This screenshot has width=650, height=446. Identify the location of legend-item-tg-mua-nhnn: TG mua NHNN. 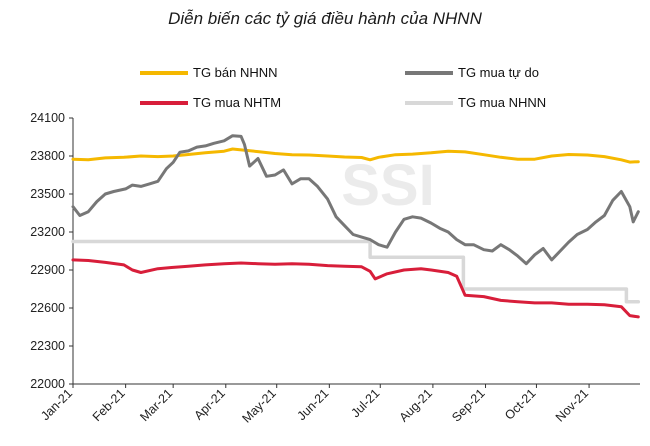
(475, 102).